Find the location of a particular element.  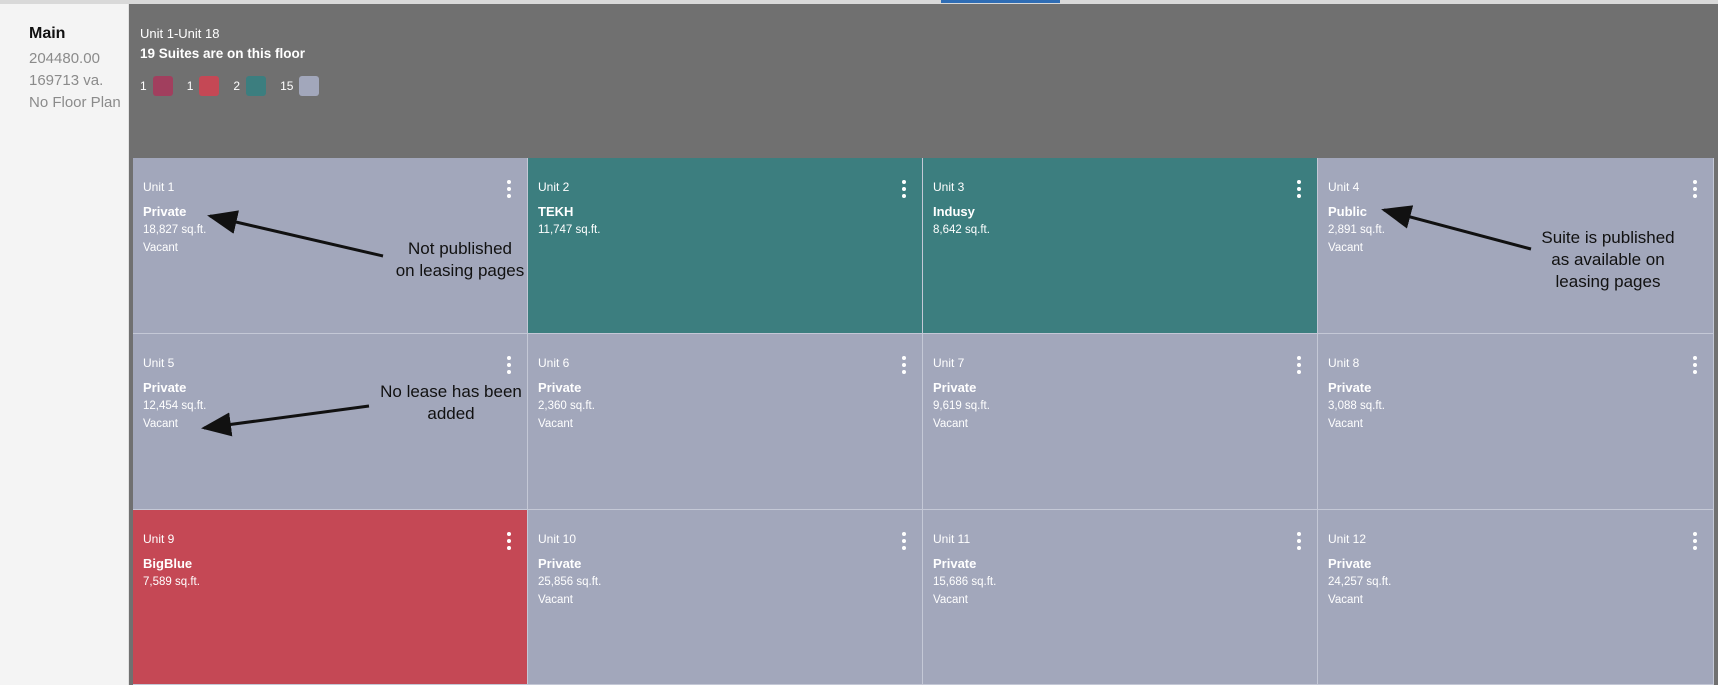

suite-count-summary: 19 Suites are on this floor is located at coordinates (223, 53).